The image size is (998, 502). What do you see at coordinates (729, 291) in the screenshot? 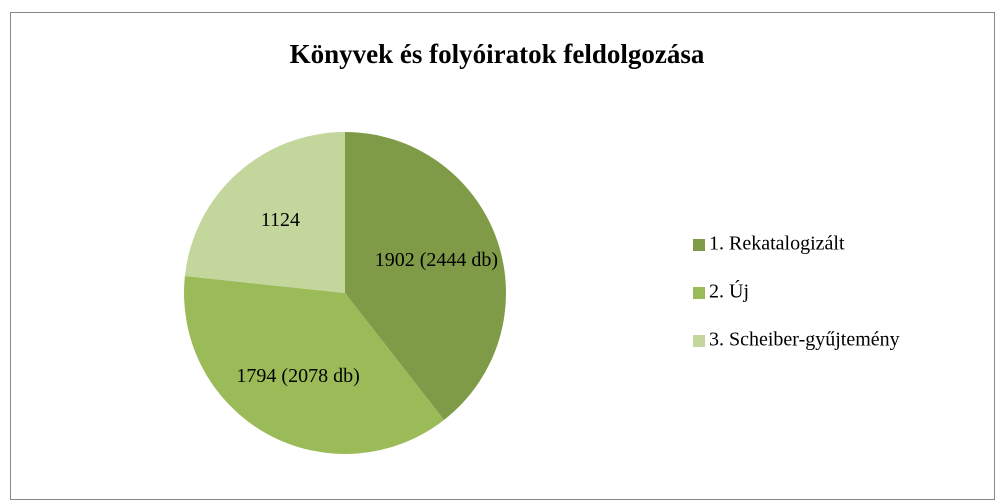
I see `legend-label: 2. Új` at bounding box center [729, 291].